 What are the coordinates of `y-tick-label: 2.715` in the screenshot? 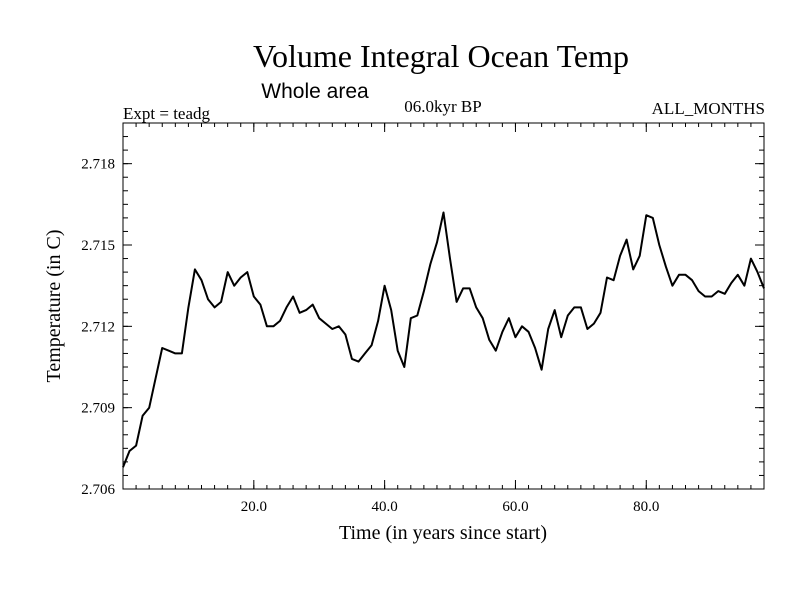 It's located at (98, 246).